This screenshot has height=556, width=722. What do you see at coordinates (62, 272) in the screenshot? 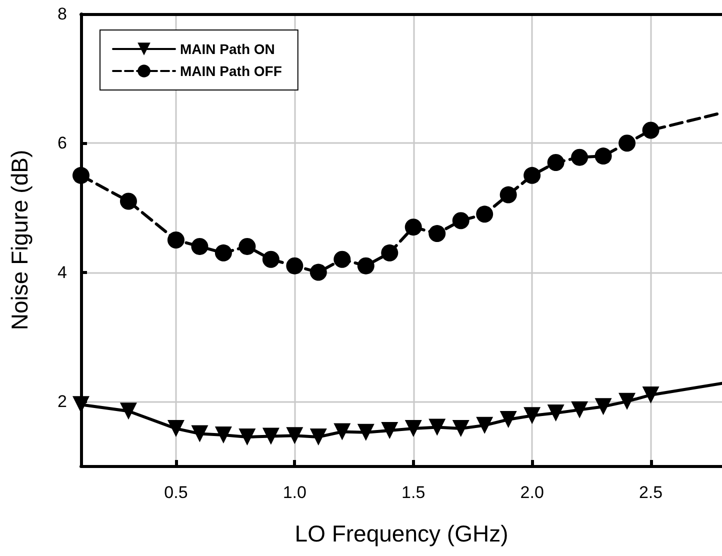
I see `y-tick-label: 4` at bounding box center [62, 272].